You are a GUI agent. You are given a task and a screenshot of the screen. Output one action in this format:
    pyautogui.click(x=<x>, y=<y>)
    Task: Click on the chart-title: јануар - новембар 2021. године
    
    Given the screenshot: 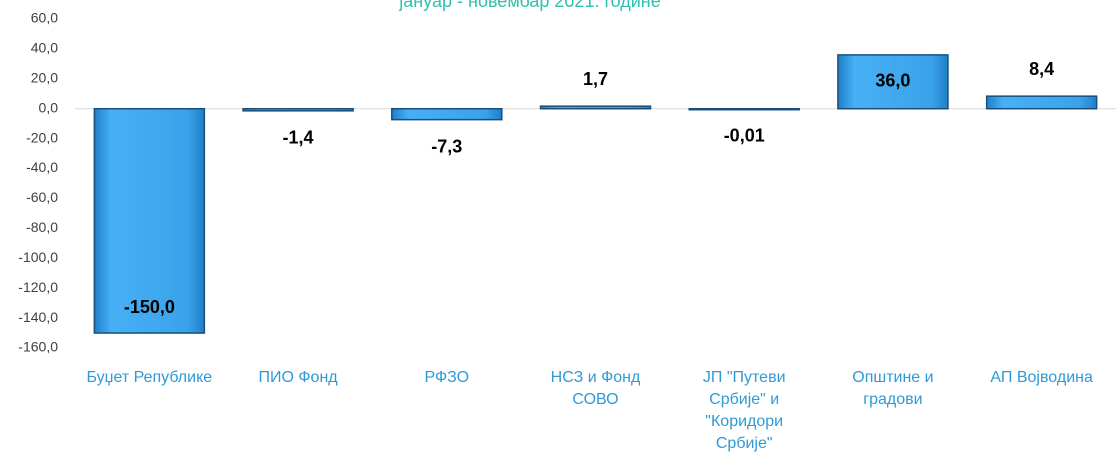 What is the action you would take?
    pyautogui.click(x=529, y=5)
    